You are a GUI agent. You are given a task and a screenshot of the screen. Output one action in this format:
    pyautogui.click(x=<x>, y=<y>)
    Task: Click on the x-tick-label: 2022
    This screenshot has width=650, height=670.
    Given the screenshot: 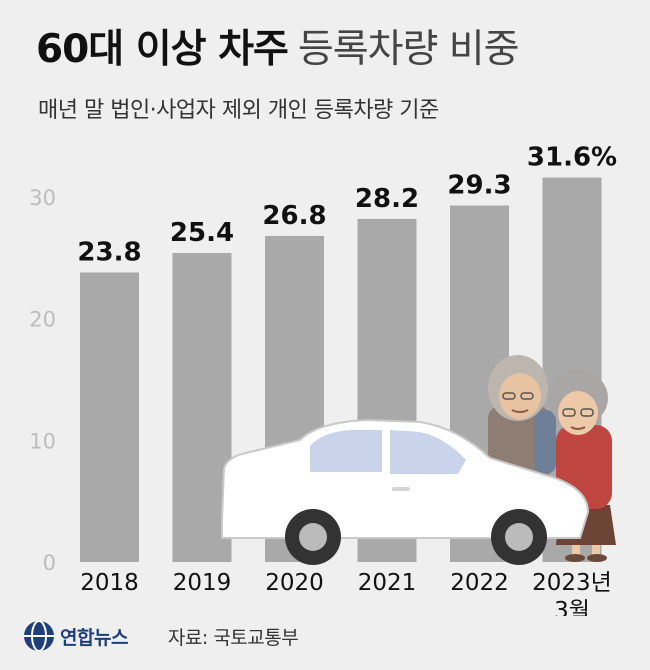 What is the action you would take?
    pyautogui.click(x=479, y=583)
    